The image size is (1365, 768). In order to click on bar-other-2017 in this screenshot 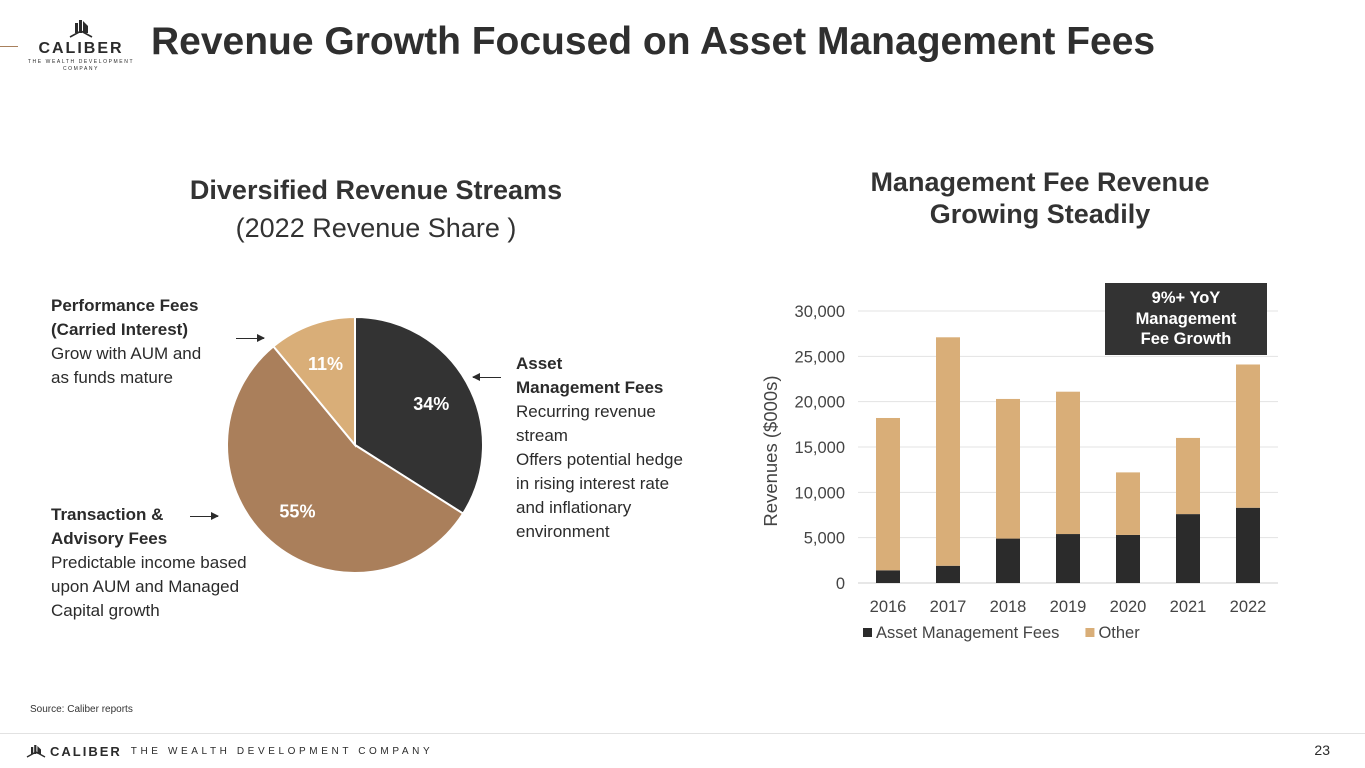, I will do `click(948, 451)`.